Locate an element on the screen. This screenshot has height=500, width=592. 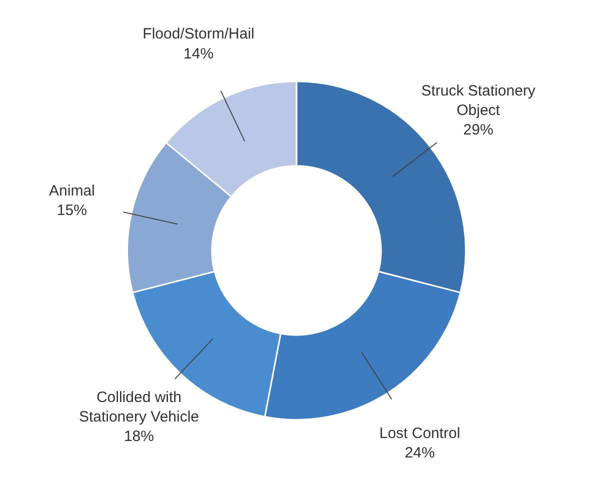
data-label: 15% is located at coordinates (71, 210).